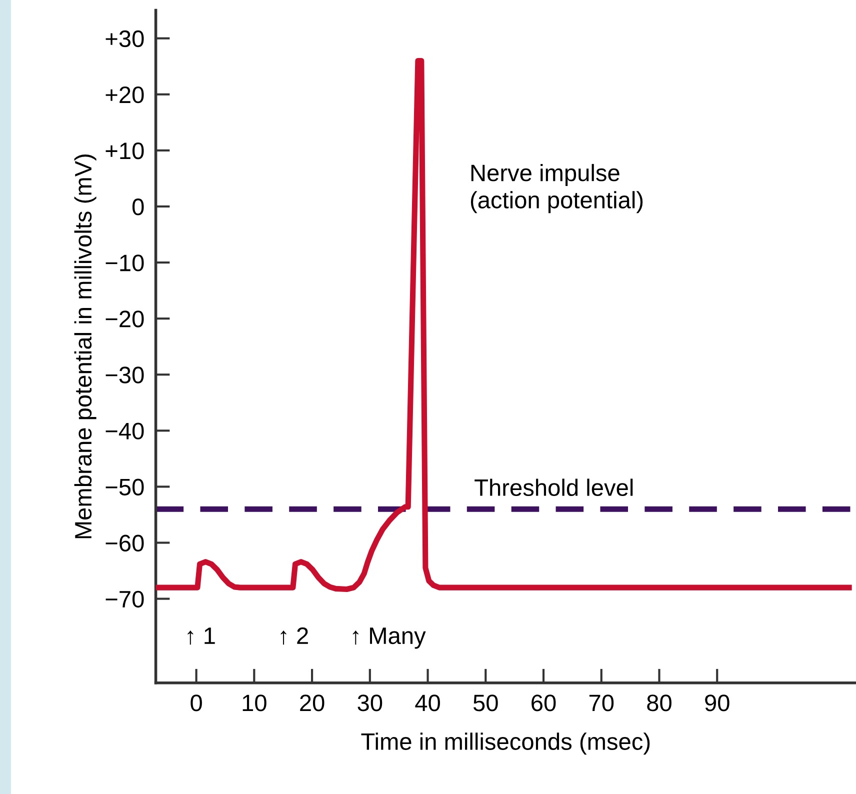 The width and height of the screenshot is (856, 794). What do you see at coordinates (312, 703) in the screenshot?
I see `x-tick-label: 20` at bounding box center [312, 703].